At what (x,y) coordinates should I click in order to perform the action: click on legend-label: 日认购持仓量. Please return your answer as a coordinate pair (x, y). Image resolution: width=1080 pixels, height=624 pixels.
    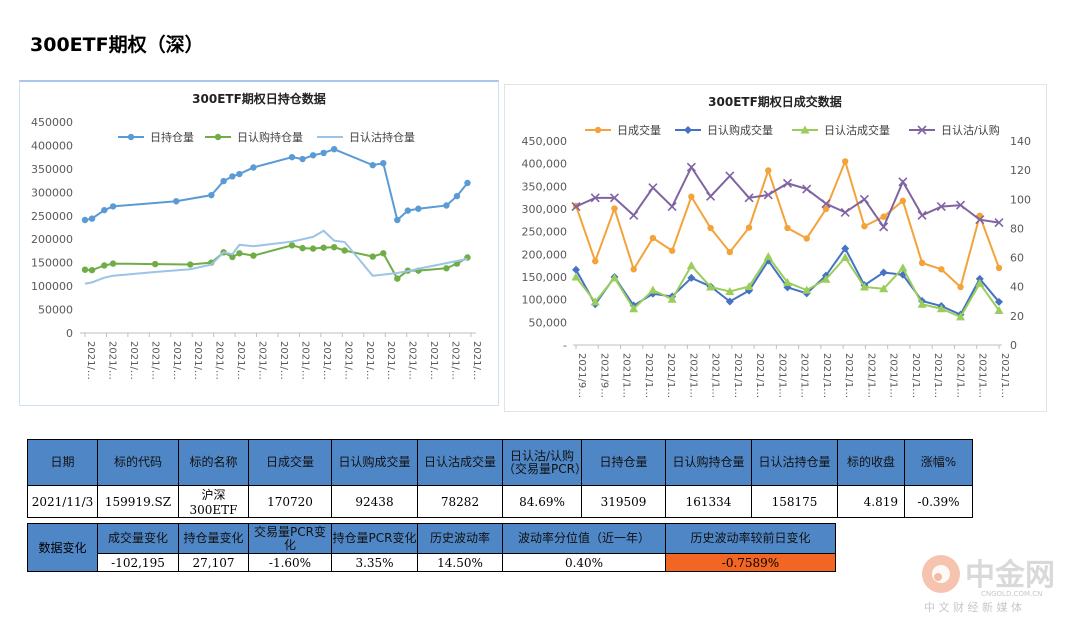
    Looking at the image, I should click on (270, 137).